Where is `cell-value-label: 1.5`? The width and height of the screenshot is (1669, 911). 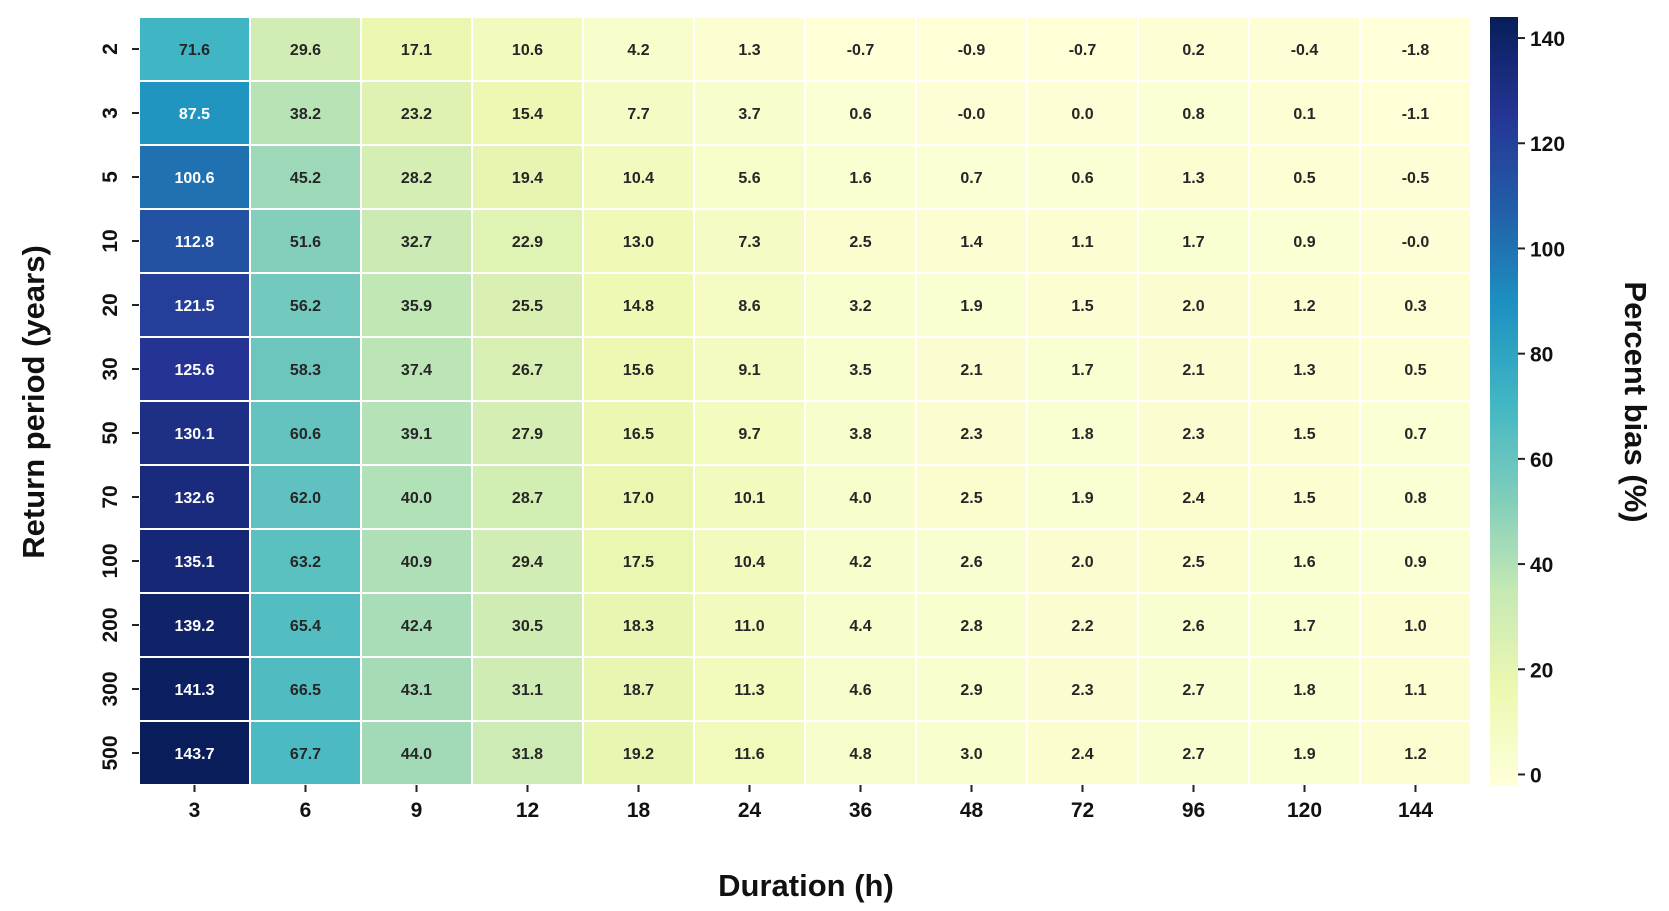 cell-value-label: 1.5 is located at coordinates (1304, 434).